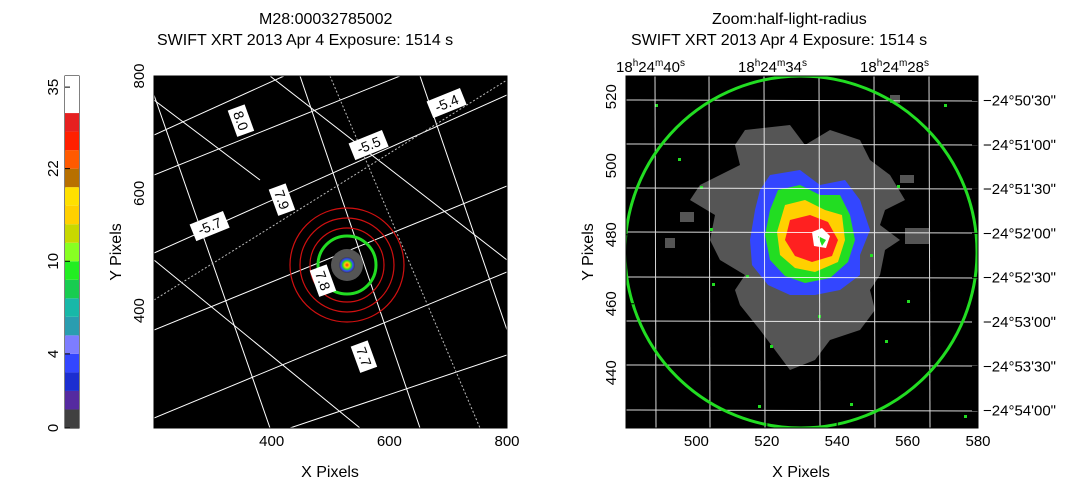 The height and width of the screenshot is (485, 1090). What do you see at coordinates (915, 67) in the screenshot?
I see `ra-seconds: 28` at bounding box center [915, 67].